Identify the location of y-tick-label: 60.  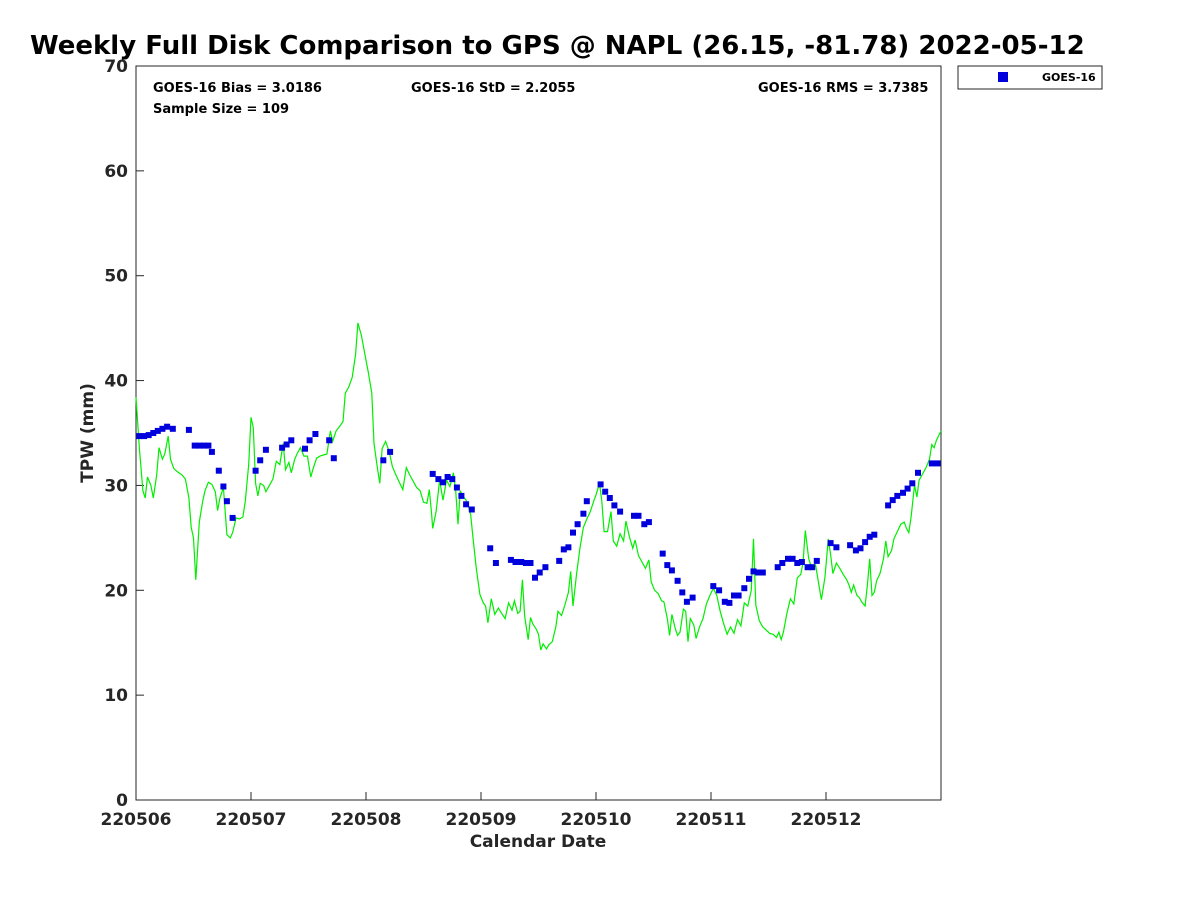
(116, 172).